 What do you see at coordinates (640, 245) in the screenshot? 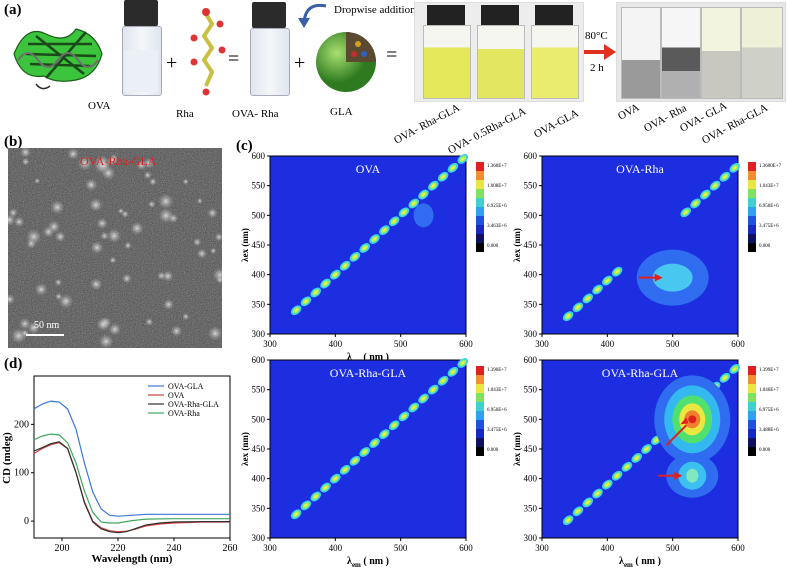
I see `heatmap-background` at bounding box center [640, 245].